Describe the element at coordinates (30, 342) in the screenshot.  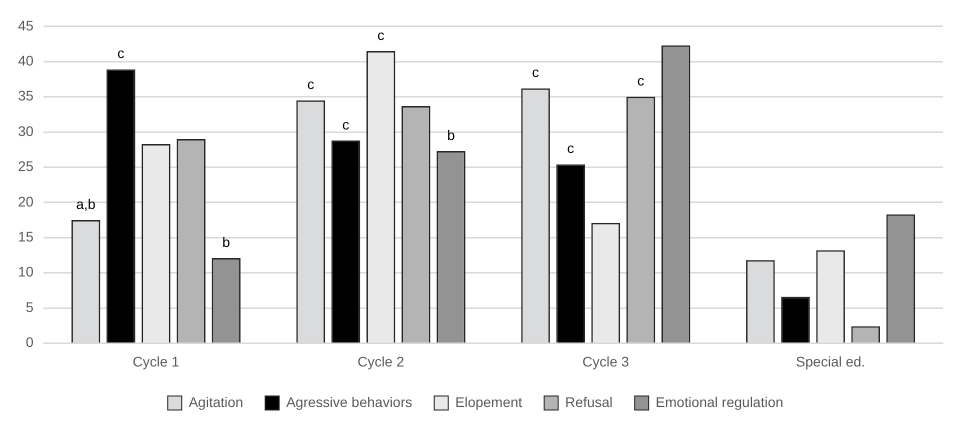
I see `y-tick-label: 0` at that location.